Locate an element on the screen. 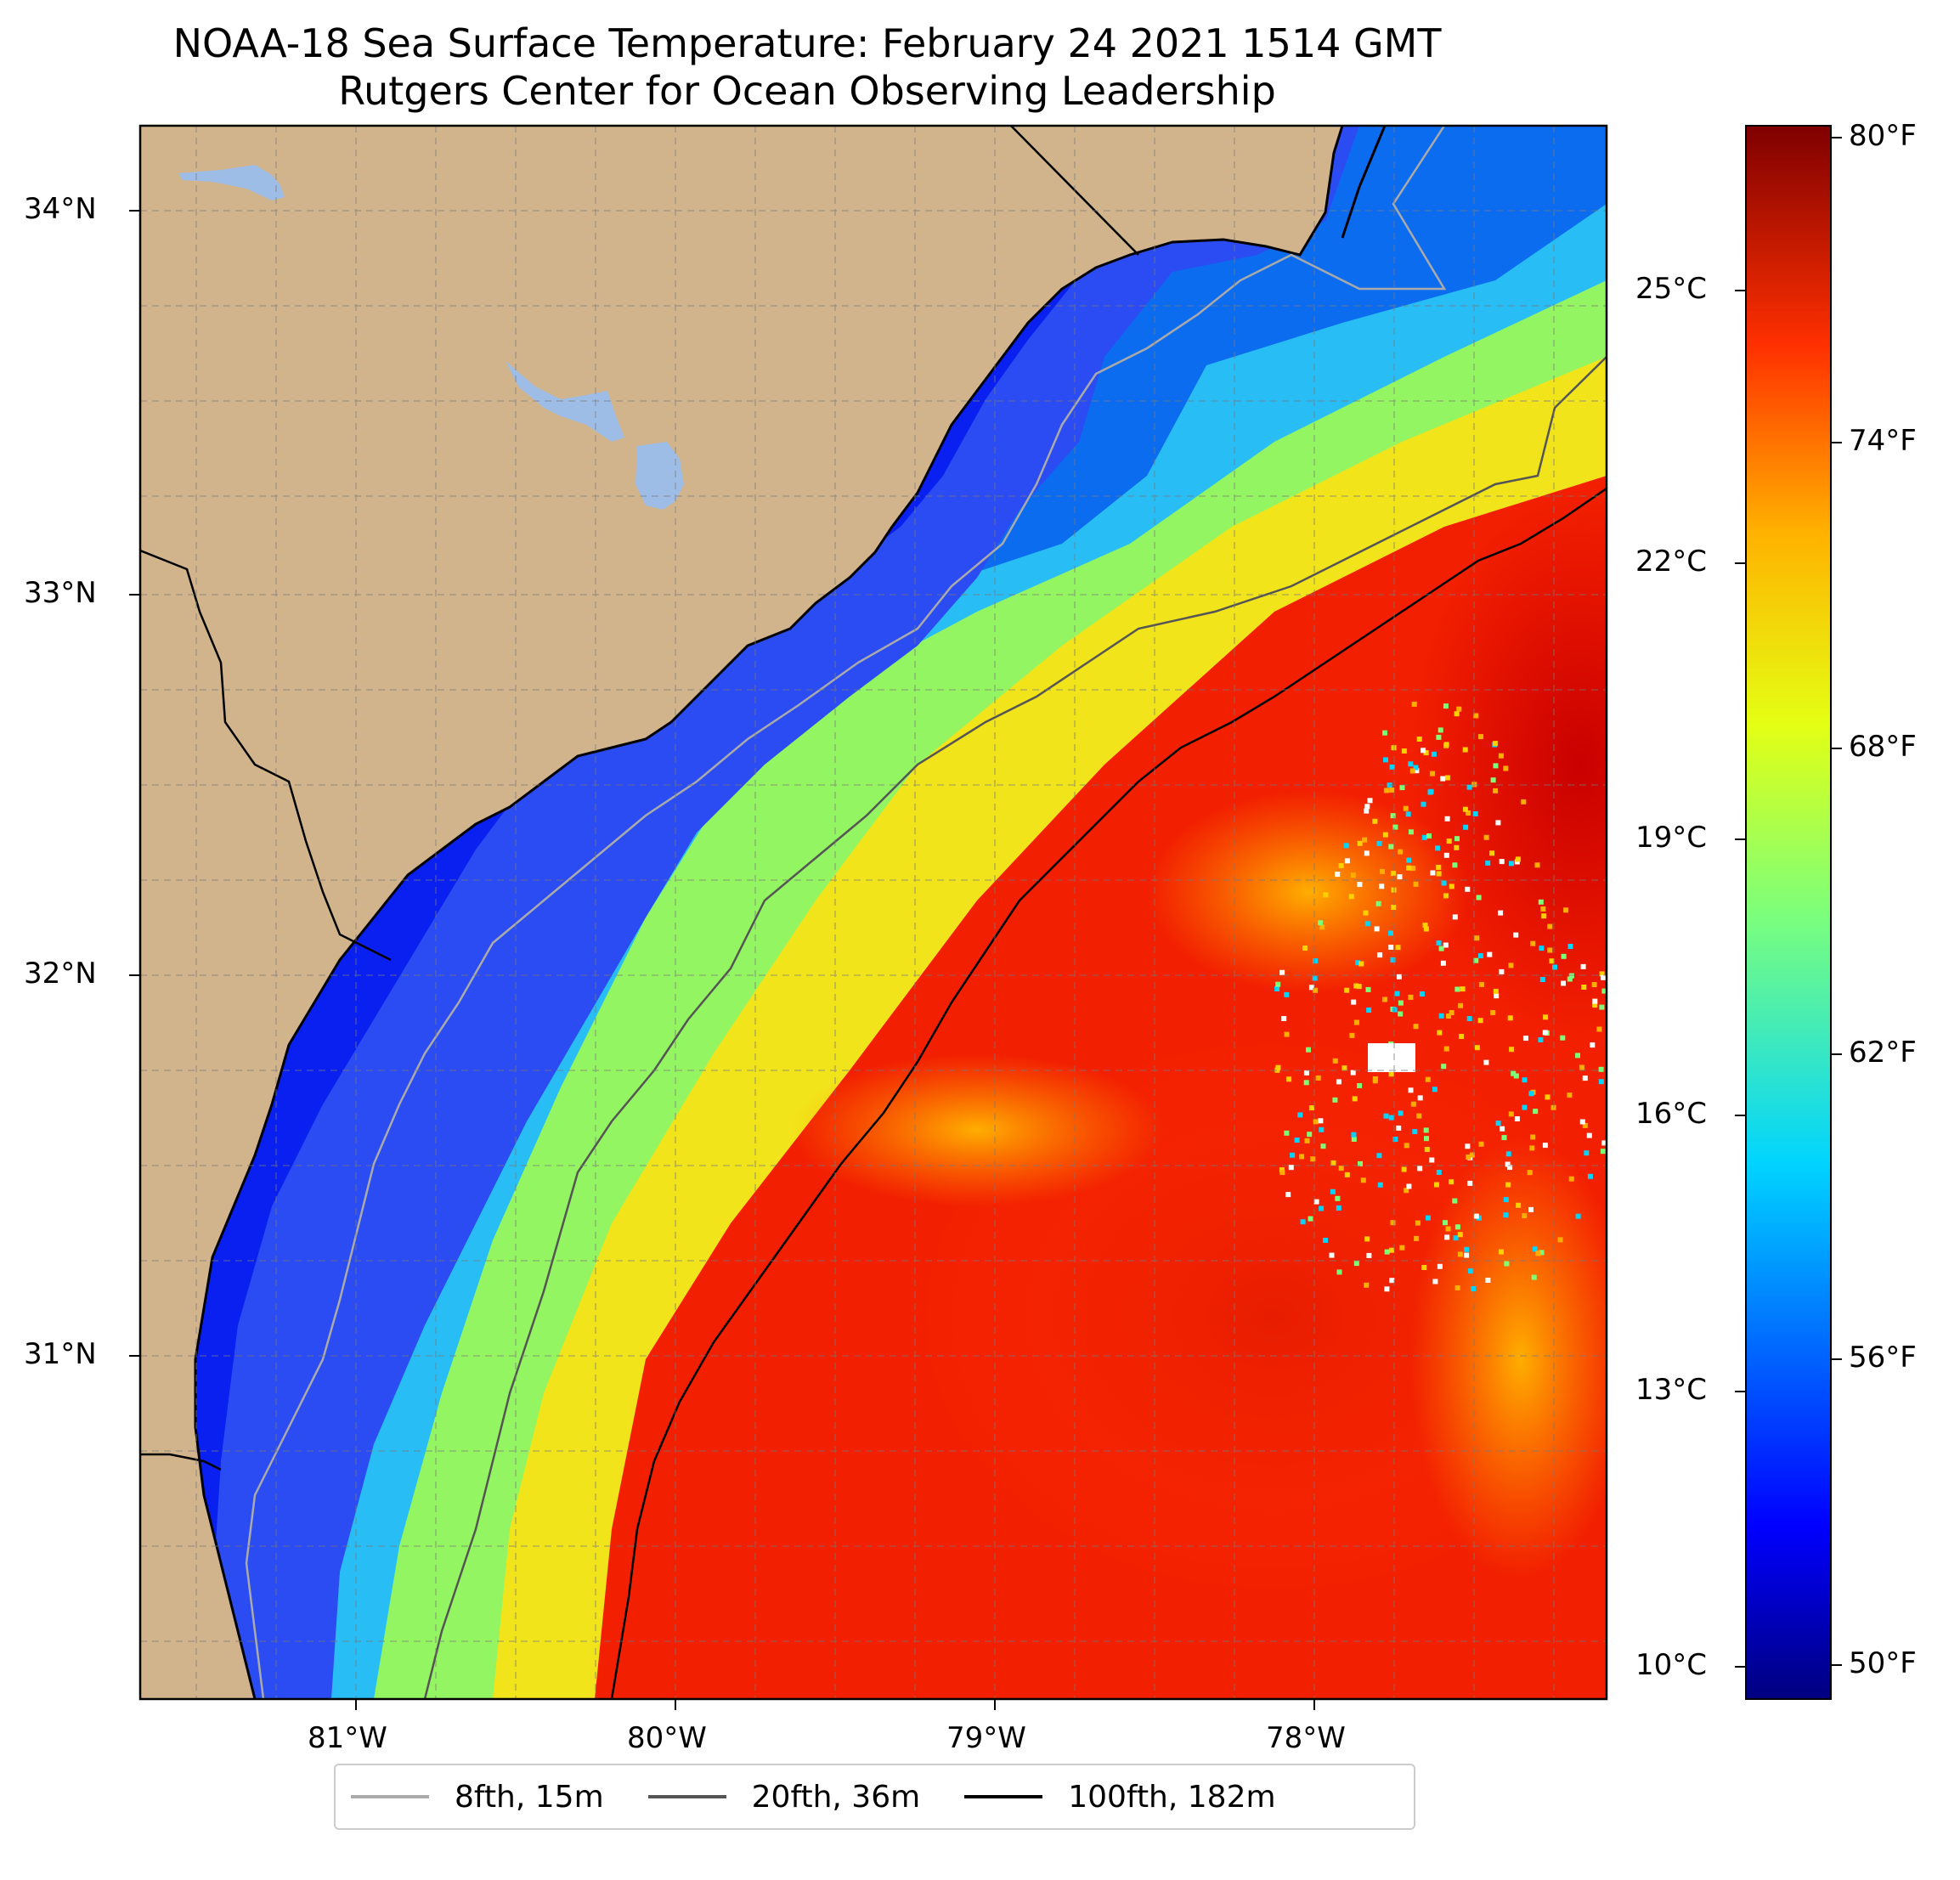 This screenshot has height=1880, width=1960. colorbar-ticks is located at coordinates (1789, 903).